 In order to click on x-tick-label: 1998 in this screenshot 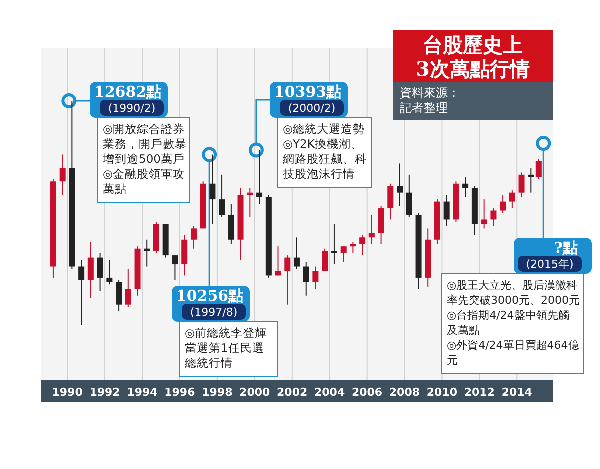, I will do `click(217, 392)`.